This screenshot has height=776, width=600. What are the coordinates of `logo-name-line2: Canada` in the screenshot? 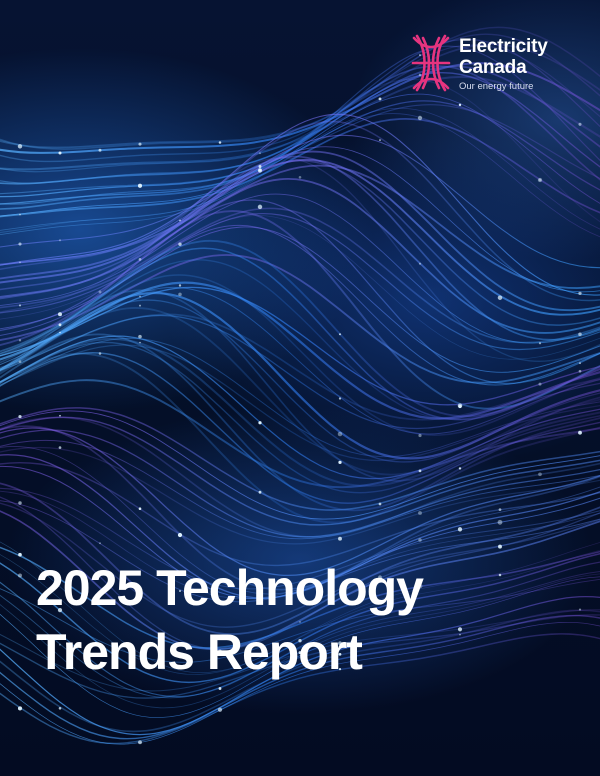 It's located at (493, 67).